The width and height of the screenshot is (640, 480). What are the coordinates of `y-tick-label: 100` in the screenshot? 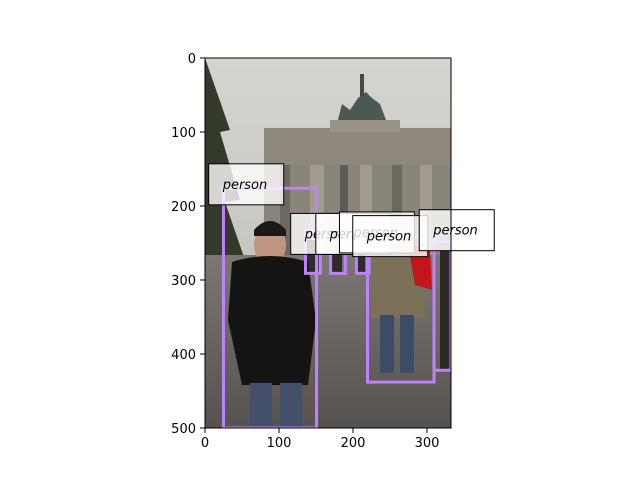 It's located at (183, 133).